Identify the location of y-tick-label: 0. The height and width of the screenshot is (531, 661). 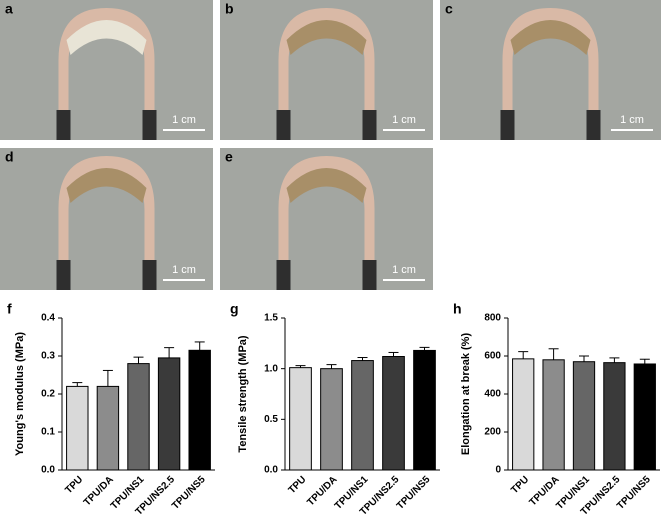
(498, 470).